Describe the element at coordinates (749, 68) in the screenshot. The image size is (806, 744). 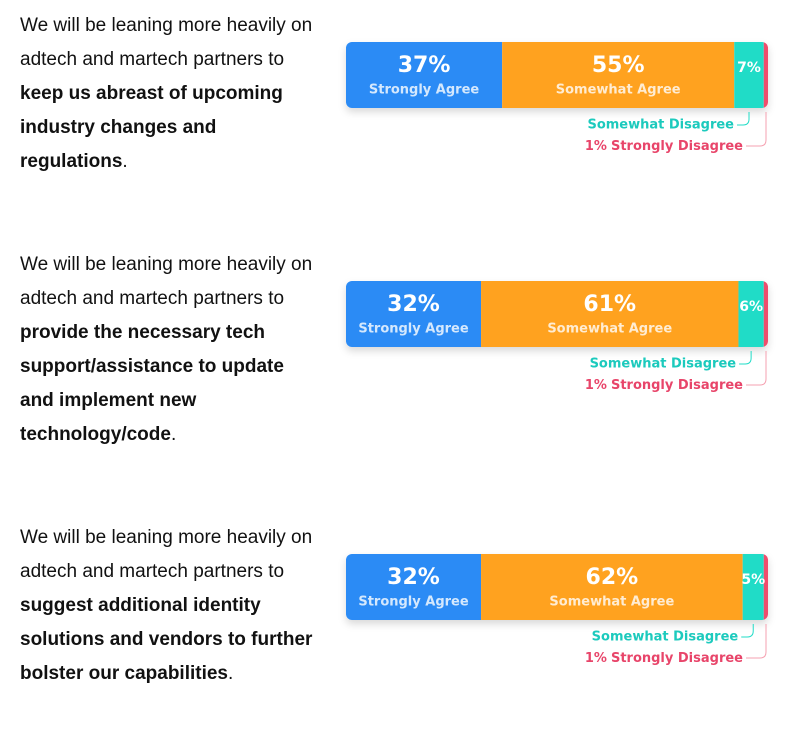
I see `segment-value: 7%` at that location.